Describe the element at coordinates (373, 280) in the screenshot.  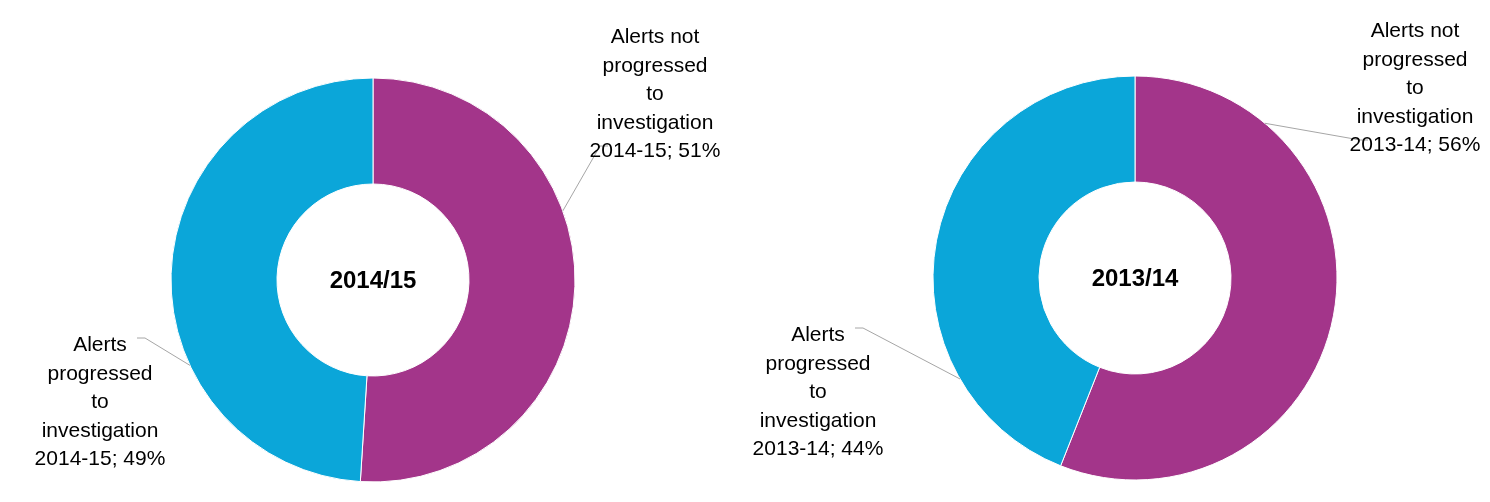
I see `text: 2014/15` at that location.